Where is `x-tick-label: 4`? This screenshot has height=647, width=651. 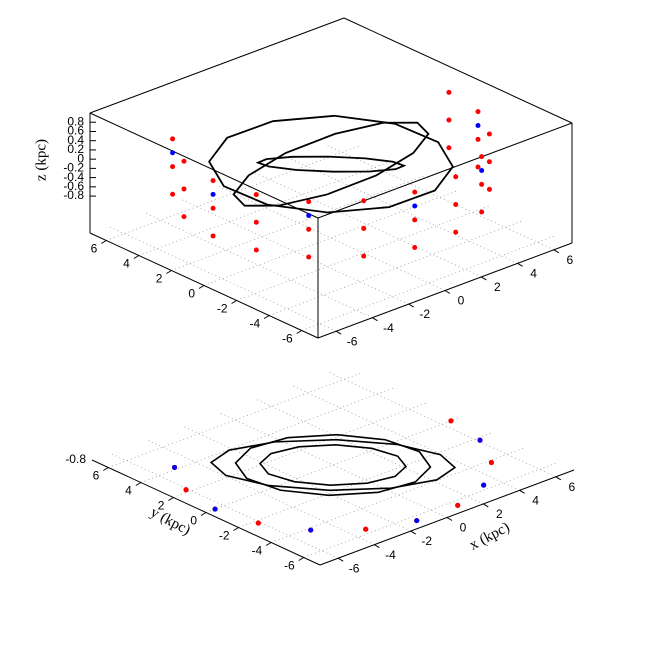 x-tick-label: 4 is located at coordinates (533, 274).